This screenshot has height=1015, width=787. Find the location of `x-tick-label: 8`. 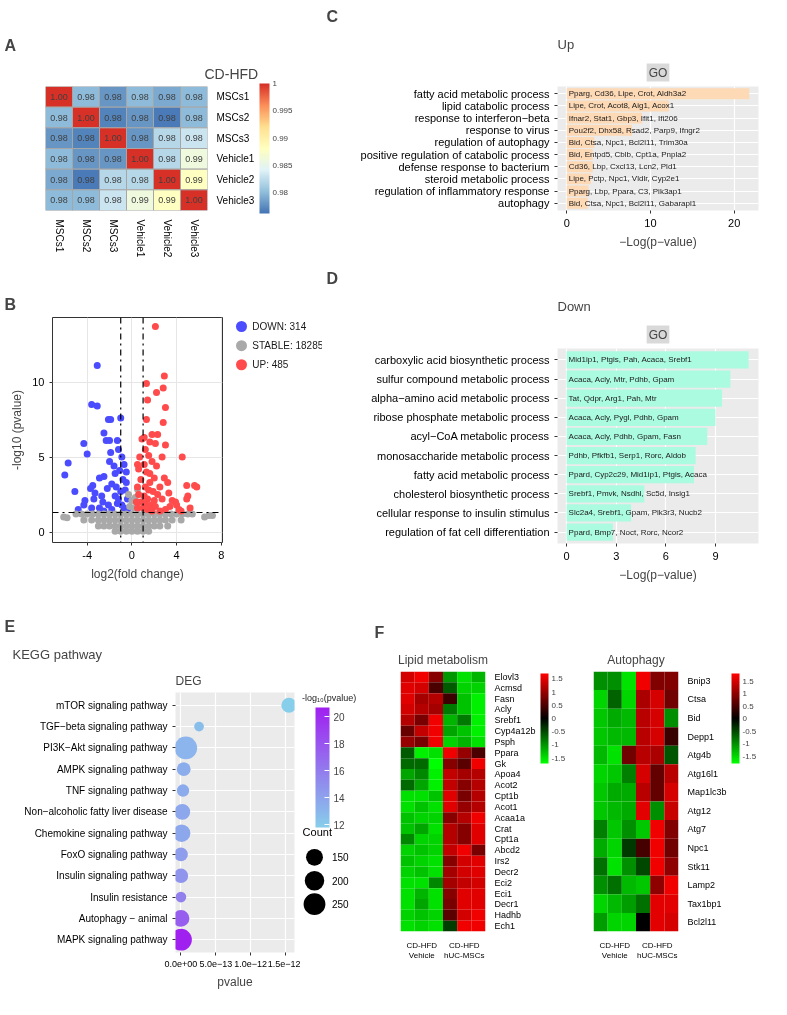

x-tick-label: 8 is located at coordinates (221, 554).